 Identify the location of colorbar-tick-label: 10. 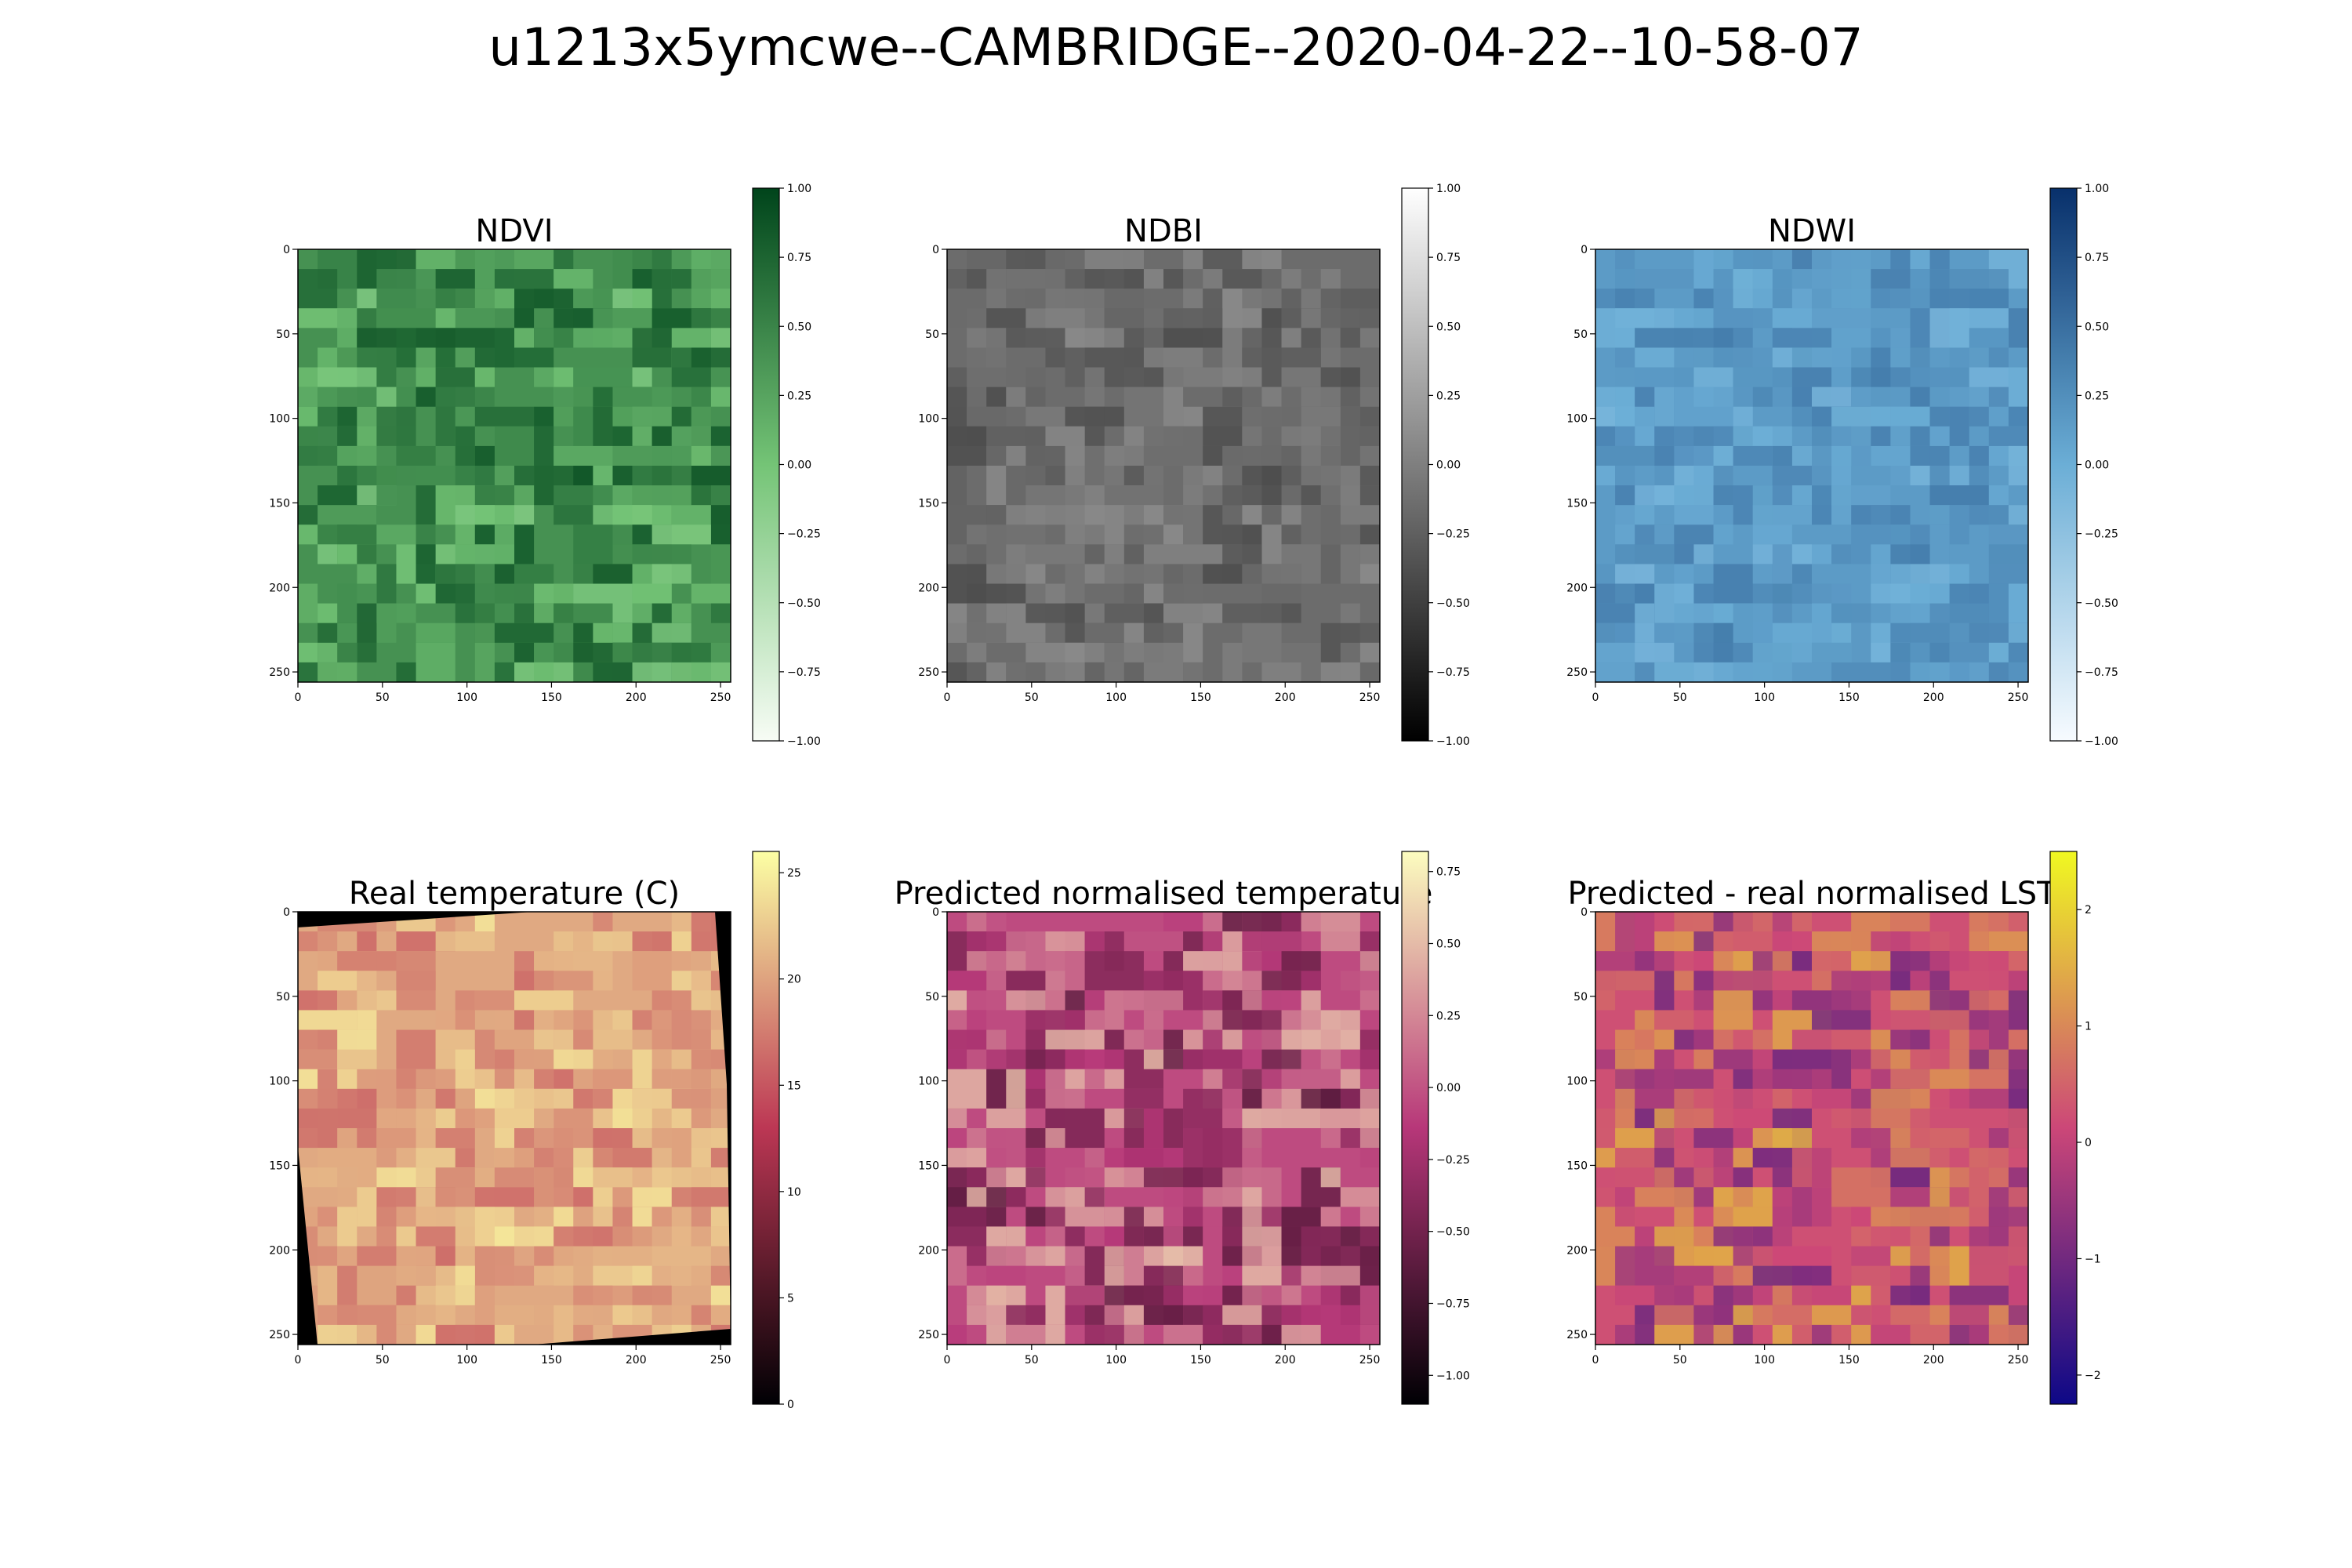
(794, 1192).